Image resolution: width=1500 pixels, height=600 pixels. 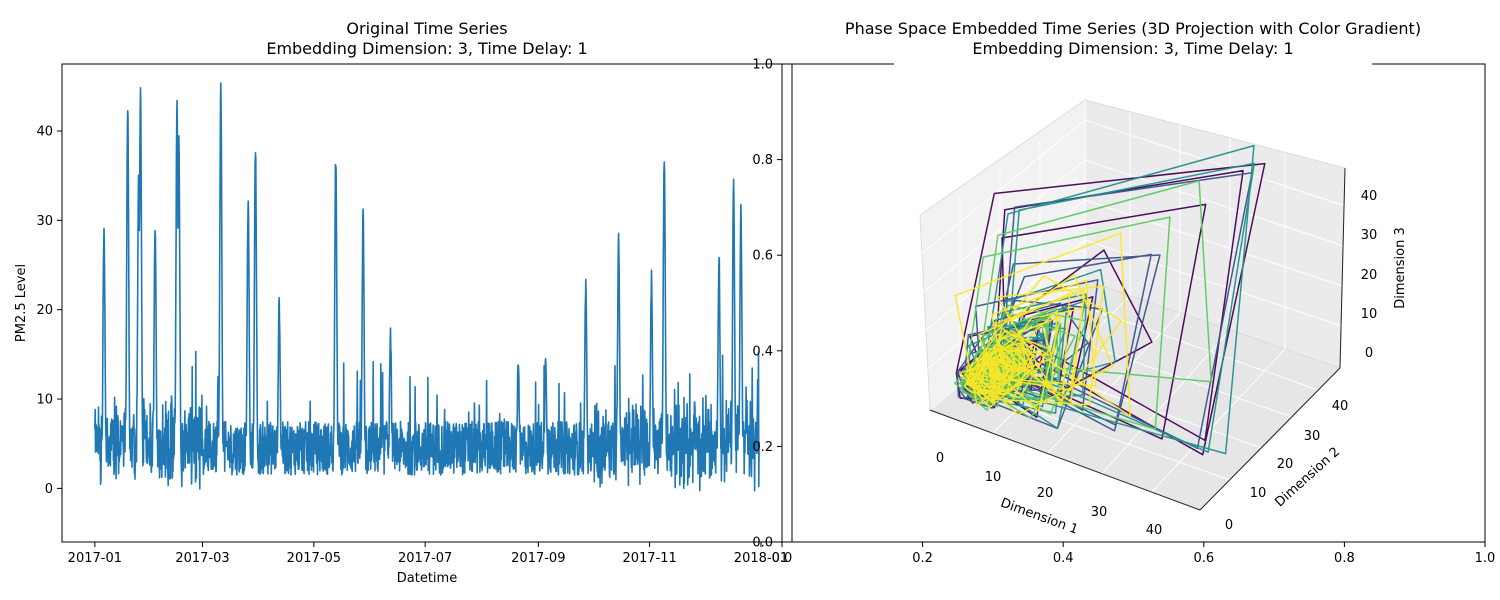 What do you see at coordinates (425, 558) in the screenshot?
I see `x-tick-label: 2017-07` at bounding box center [425, 558].